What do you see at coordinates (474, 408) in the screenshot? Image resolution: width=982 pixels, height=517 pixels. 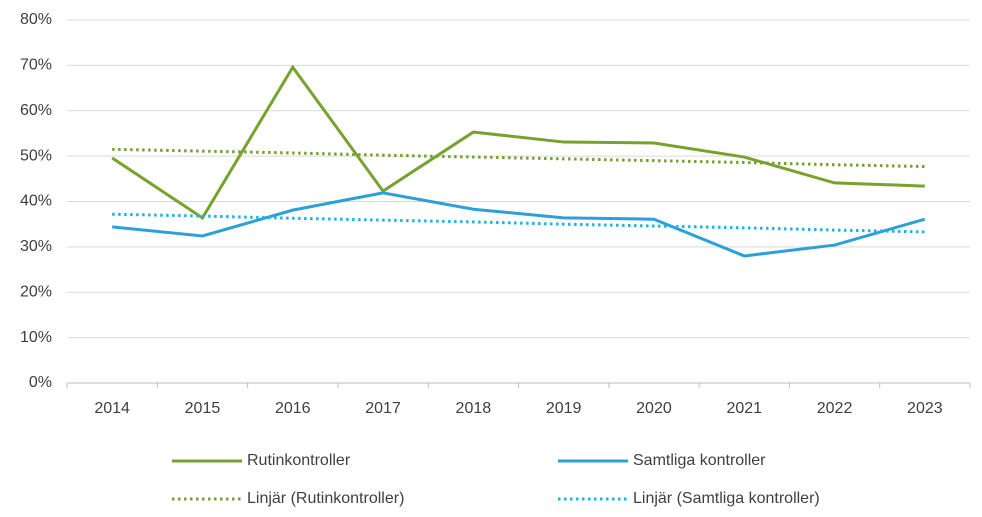 I see `x-tick-label: 2018` at bounding box center [474, 408].